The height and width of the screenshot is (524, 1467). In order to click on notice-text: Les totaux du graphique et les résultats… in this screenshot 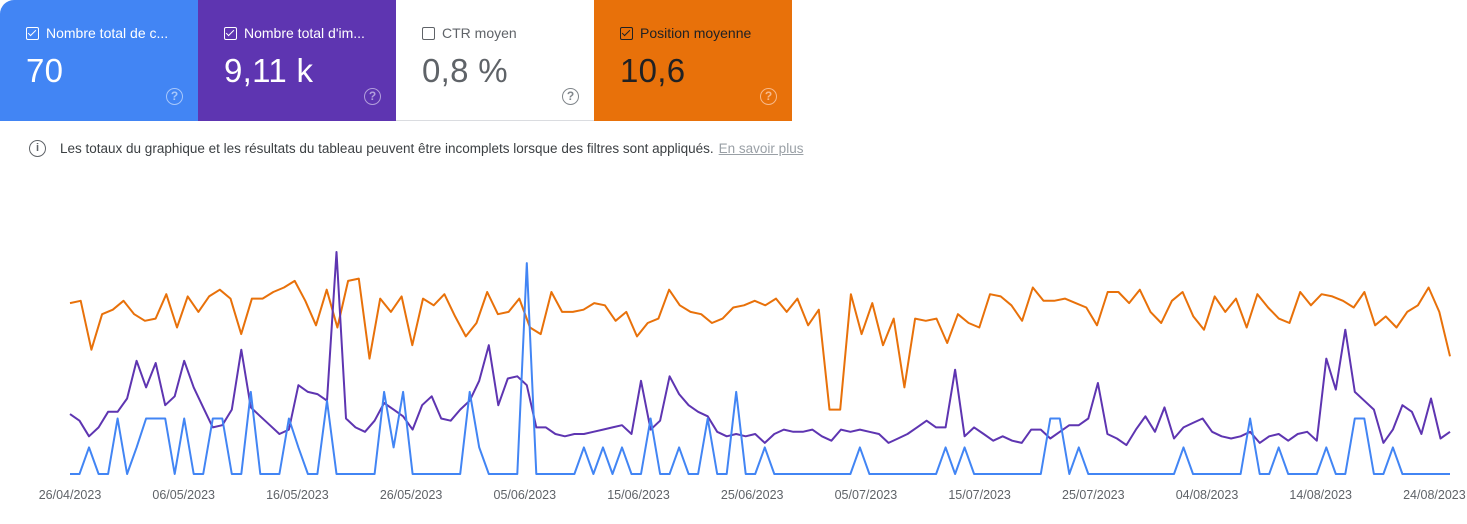, I will do `click(387, 148)`.